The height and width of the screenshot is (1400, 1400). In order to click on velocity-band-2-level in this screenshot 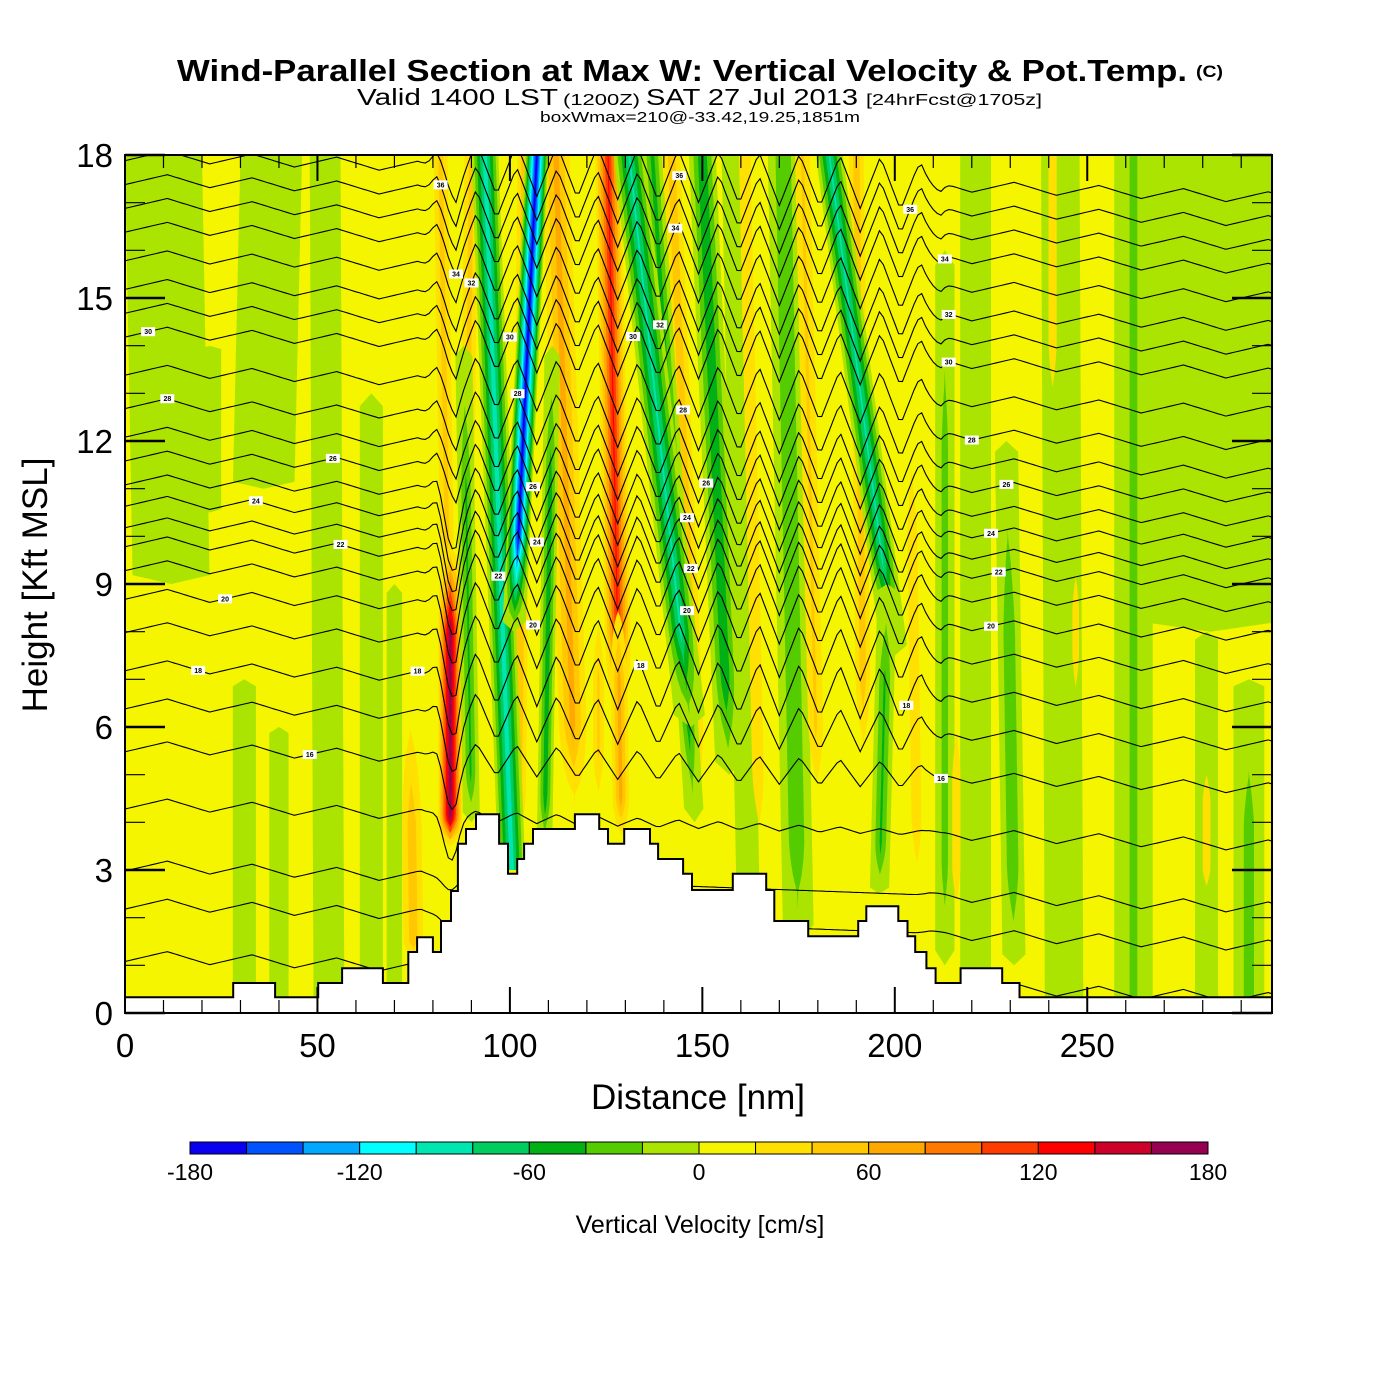, I will do `click(210, 429)`.